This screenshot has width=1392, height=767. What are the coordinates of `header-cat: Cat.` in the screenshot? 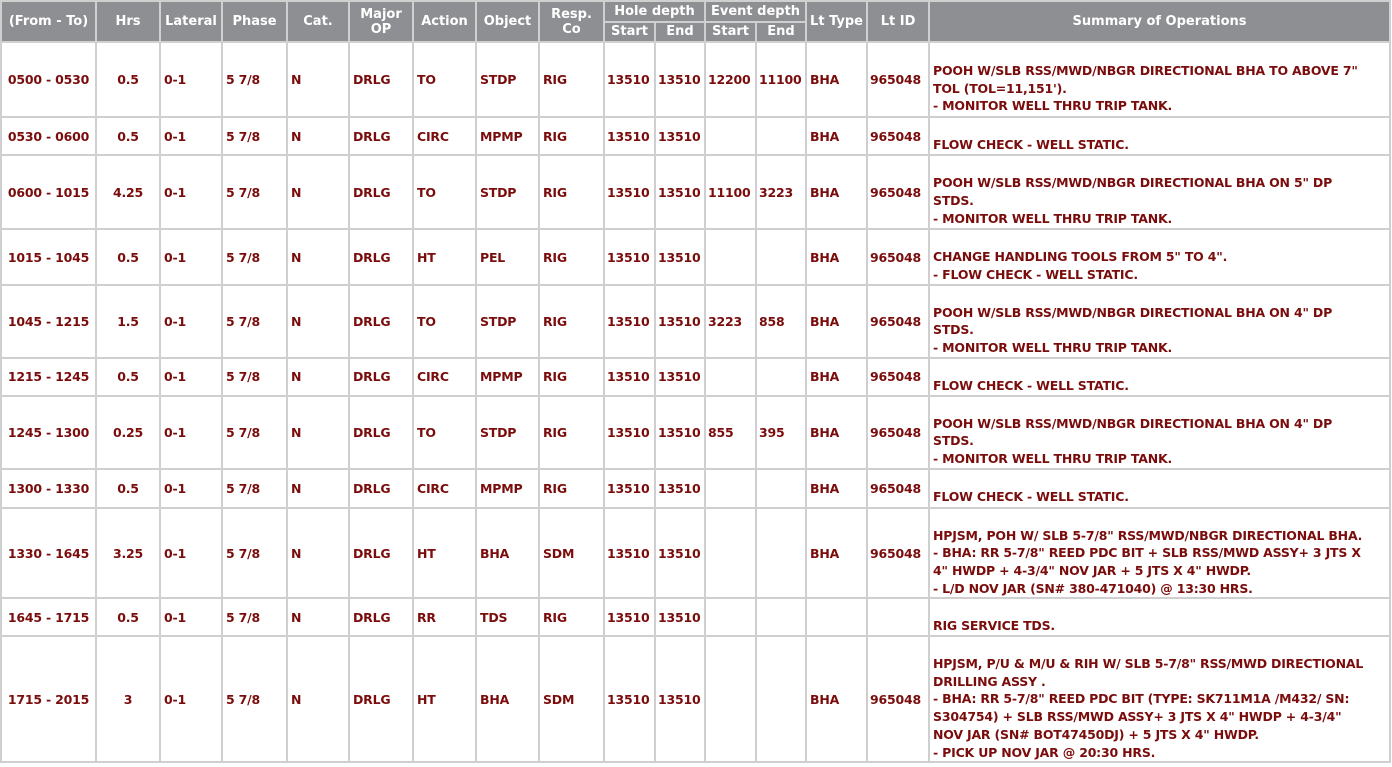 It's located at (318, 21).